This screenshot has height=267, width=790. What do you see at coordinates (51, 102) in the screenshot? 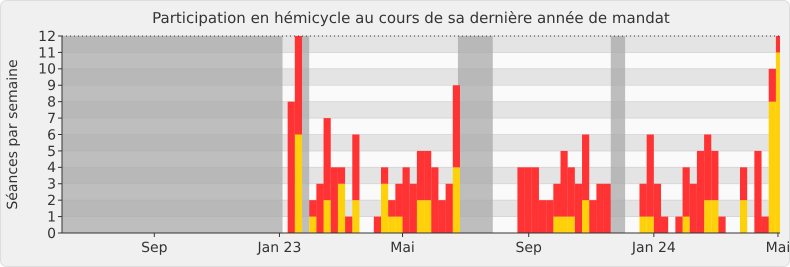
I see `y-tick-label: 8` at bounding box center [51, 102].